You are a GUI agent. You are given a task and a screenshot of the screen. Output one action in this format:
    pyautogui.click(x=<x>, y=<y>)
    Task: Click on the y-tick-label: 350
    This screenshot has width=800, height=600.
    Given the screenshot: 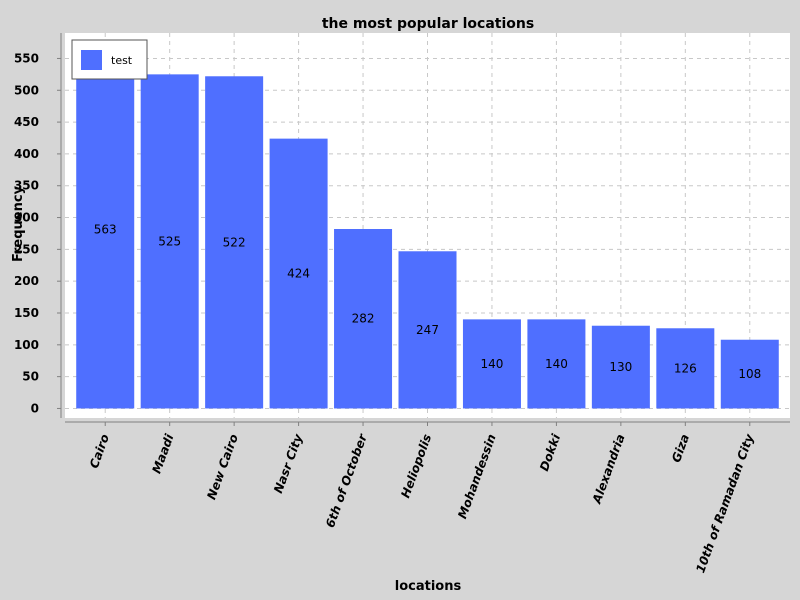 What is the action you would take?
    pyautogui.click(x=26, y=186)
    